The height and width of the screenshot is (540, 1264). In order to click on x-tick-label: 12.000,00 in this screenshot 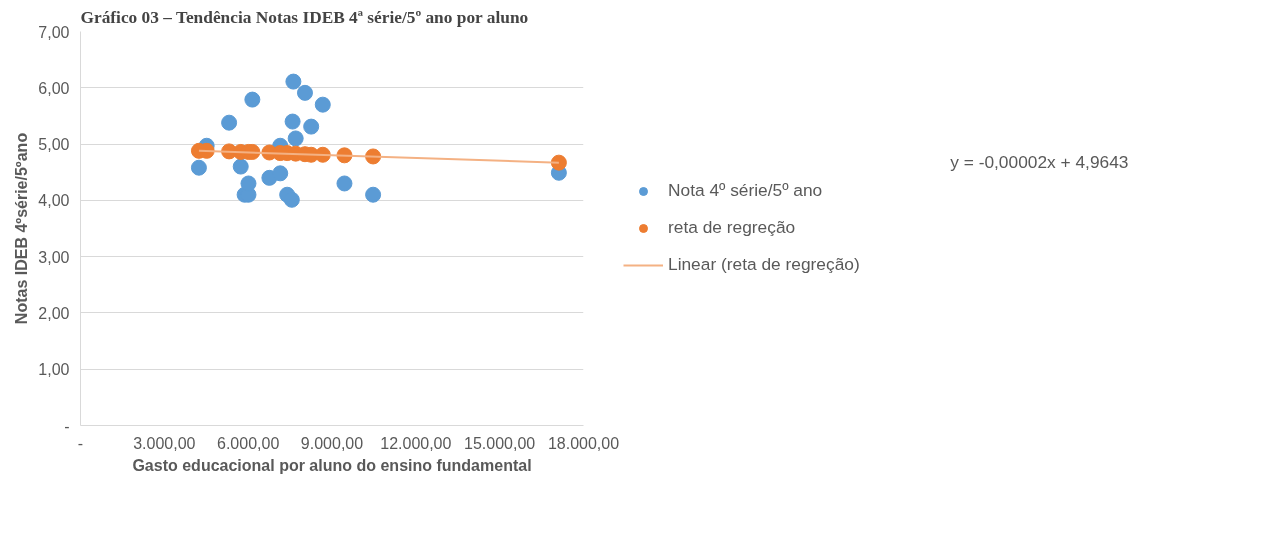, I will do `click(416, 443)`.